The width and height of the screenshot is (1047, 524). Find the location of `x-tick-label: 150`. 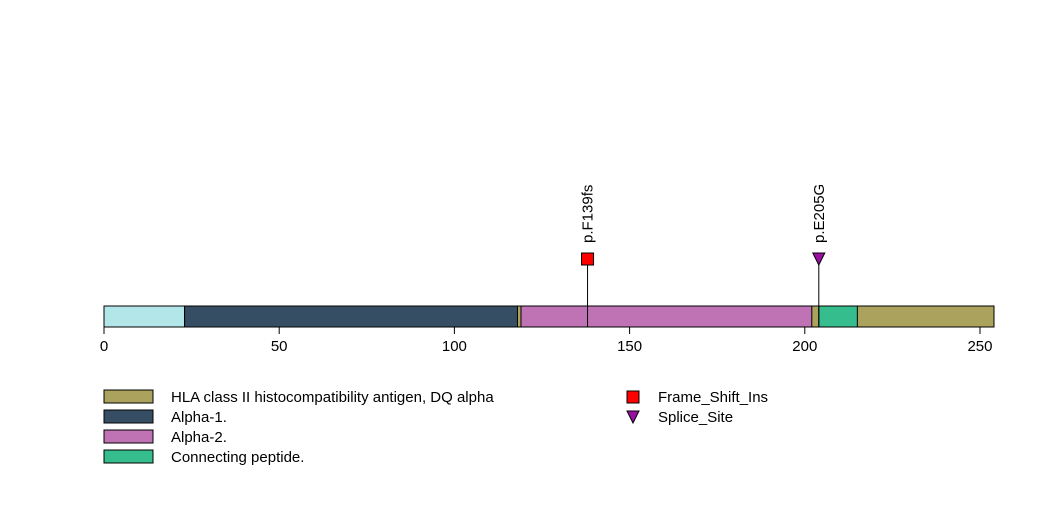

x-tick-label: 150 is located at coordinates (629, 346).